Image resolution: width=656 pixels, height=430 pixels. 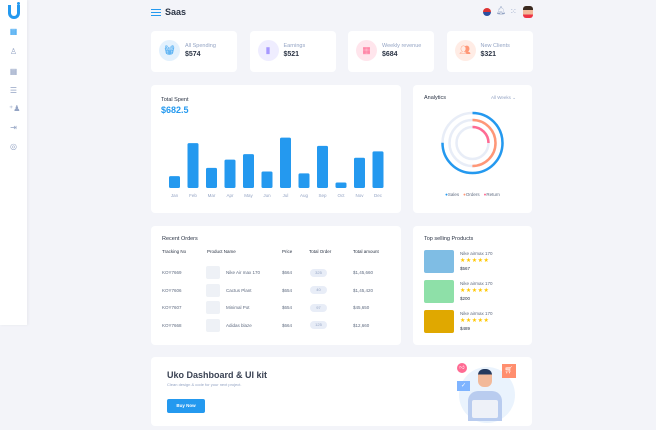 What do you see at coordinates (501, 97) in the screenshot?
I see `weeks-dropdown-label: All Weeks` at bounding box center [501, 97].